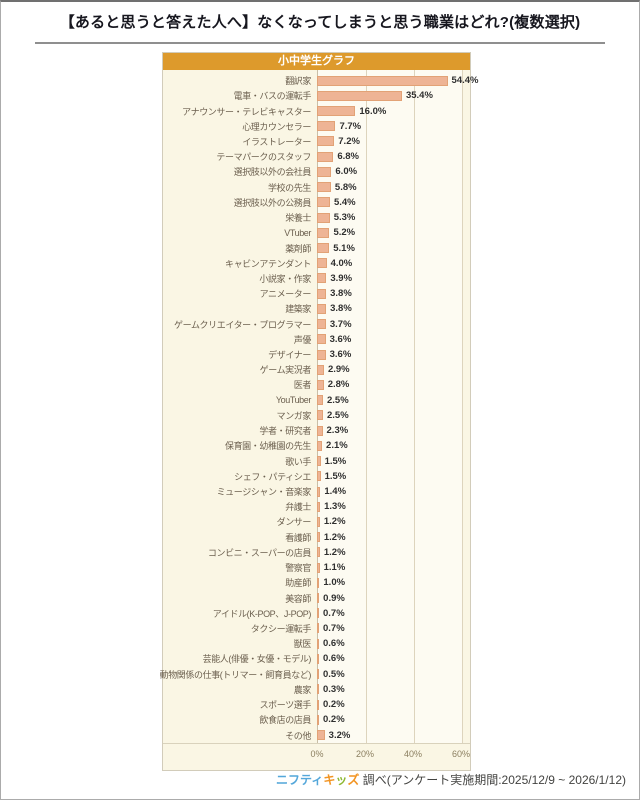 Image resolution: width=640 pixels, height=800 pixels. I want to click on bar-row: 弁護士 1.3%, so click(316, 506).